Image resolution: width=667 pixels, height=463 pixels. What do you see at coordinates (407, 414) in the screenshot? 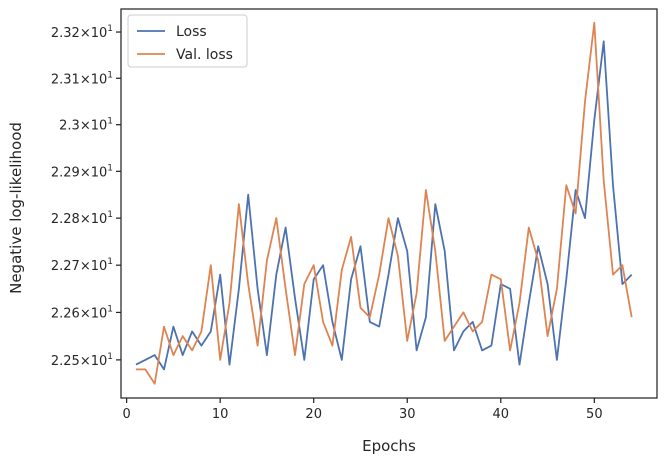
I see `x-tick-label: 30` at bounding box center [407, 414].